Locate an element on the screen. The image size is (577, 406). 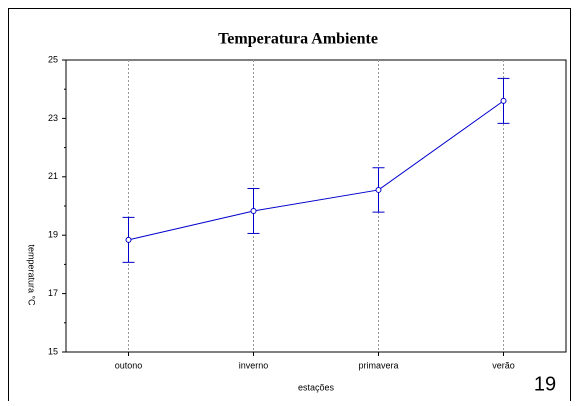
y-tick-label: 21 is located at coordinates (53, 176).